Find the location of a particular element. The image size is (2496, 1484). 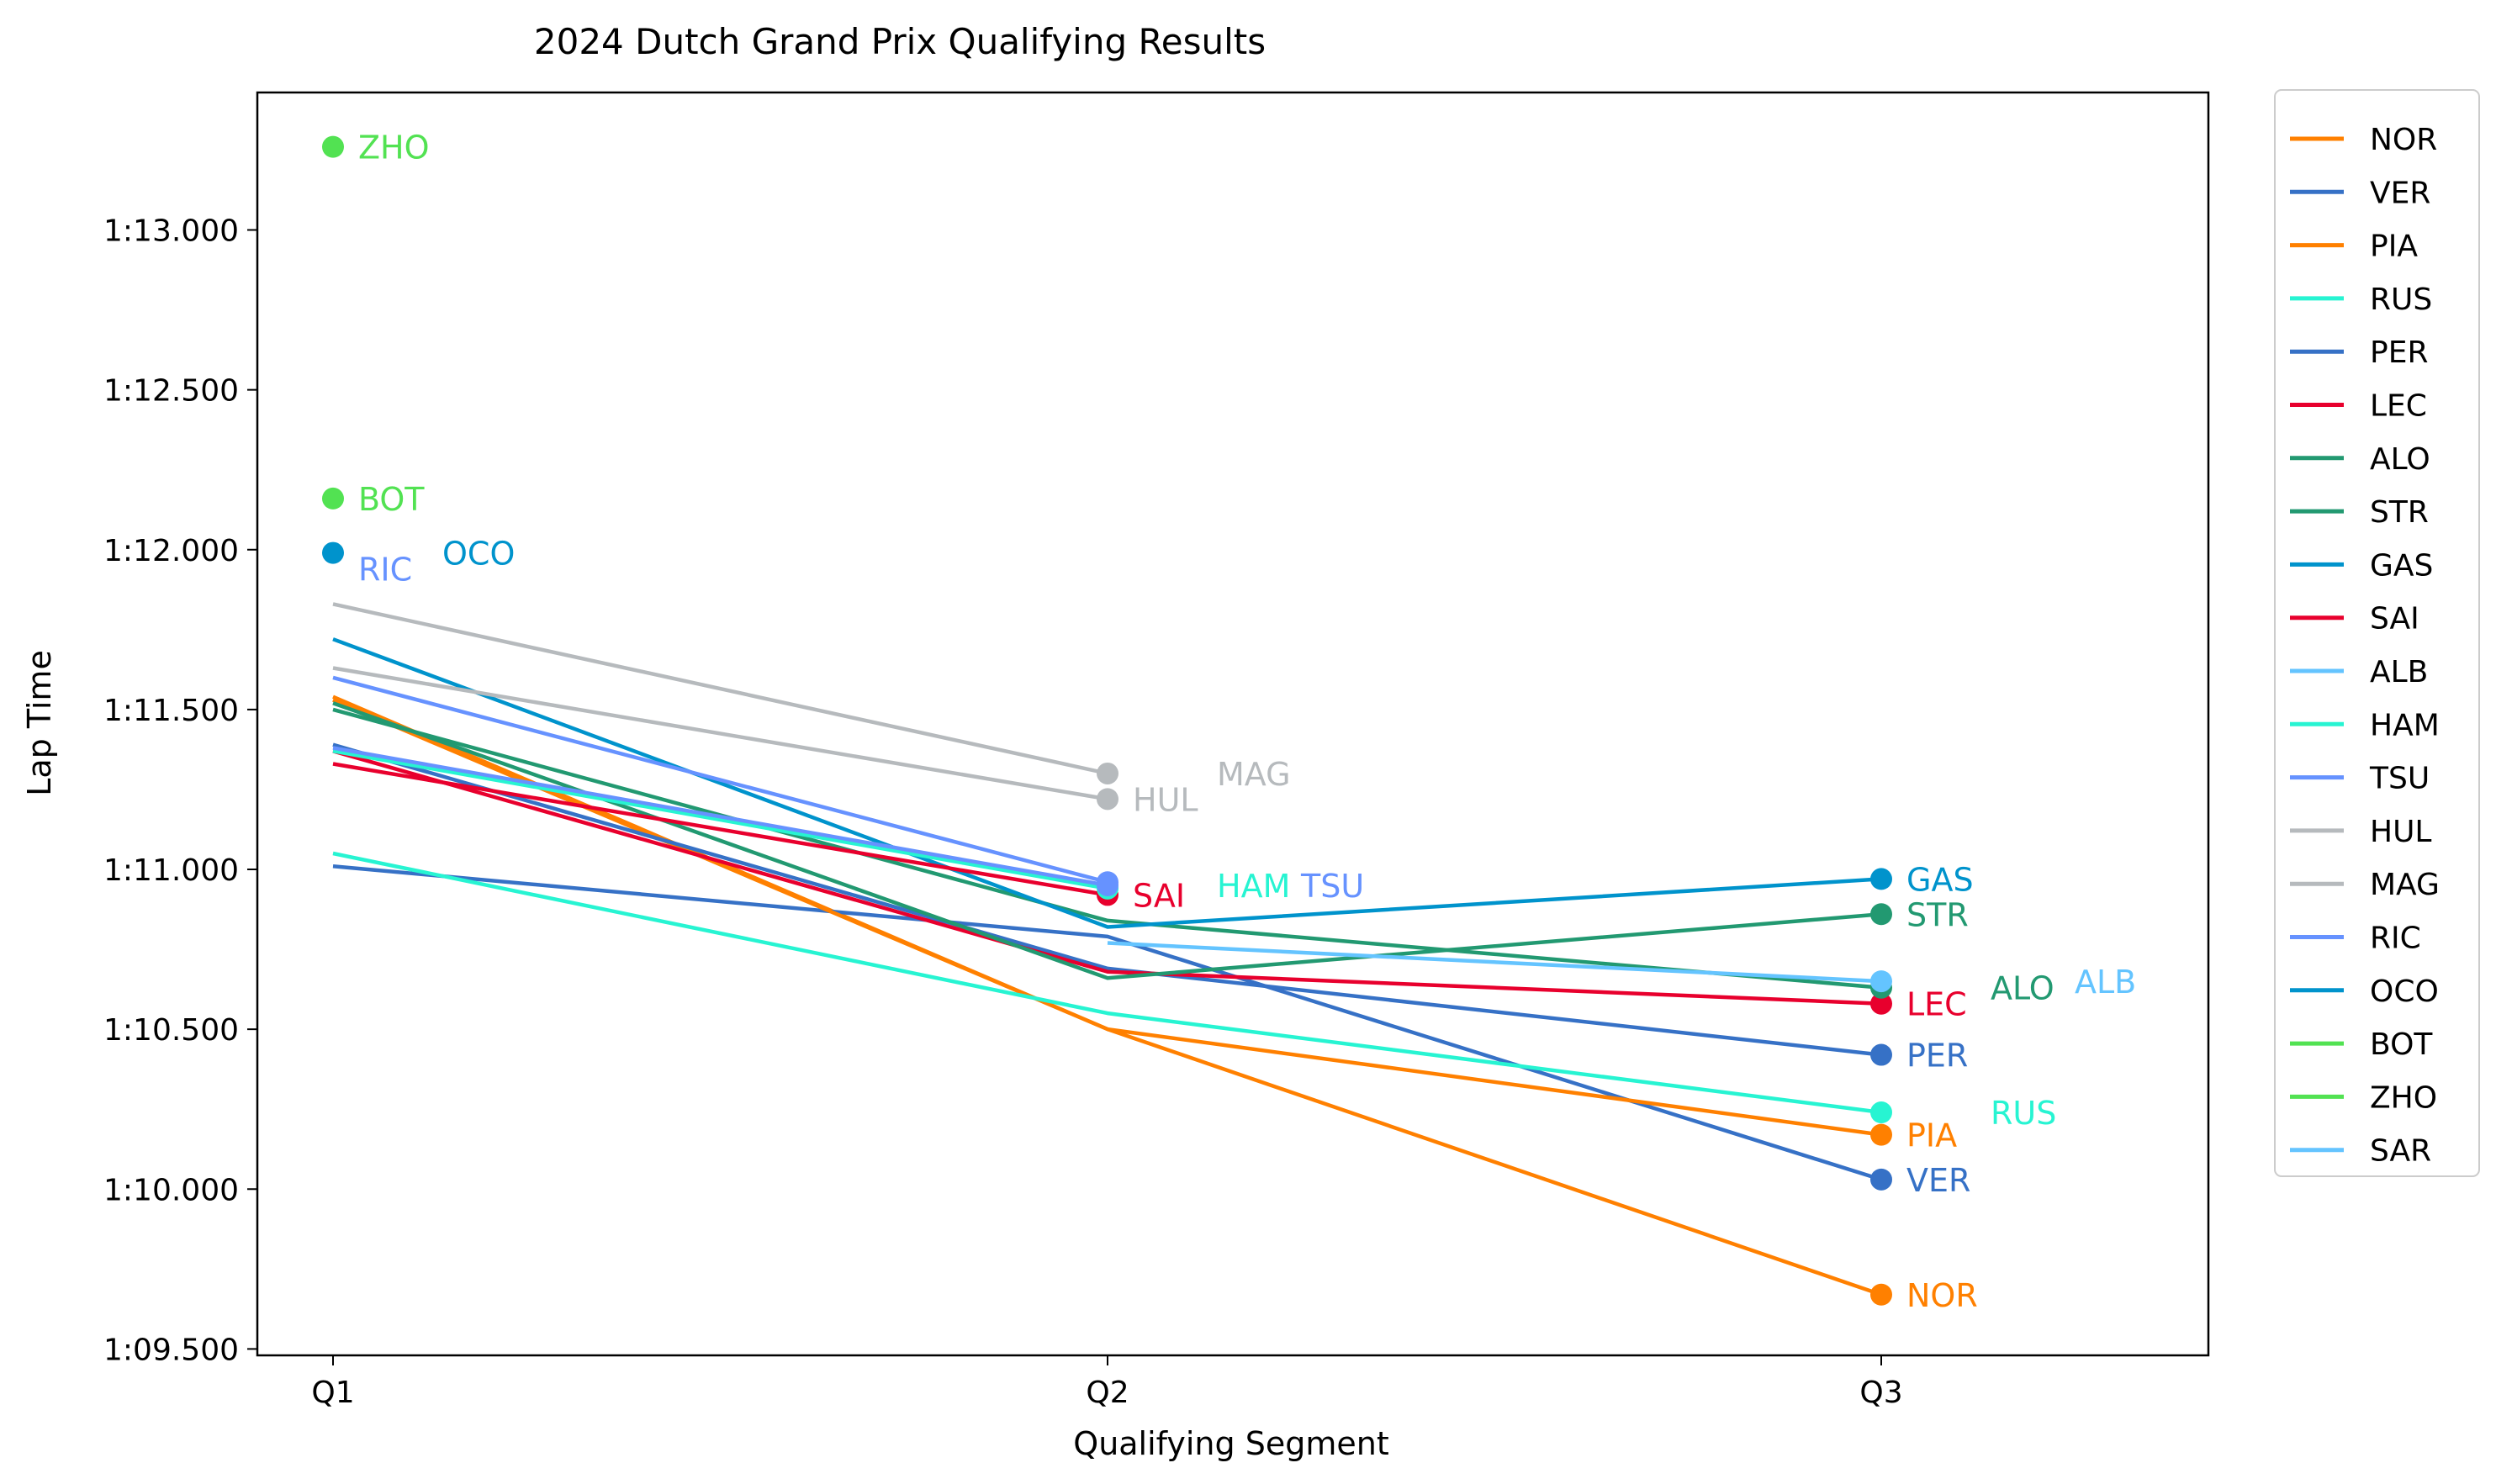

x-tick-label: Q1 is located at coordinates (332, 1393).